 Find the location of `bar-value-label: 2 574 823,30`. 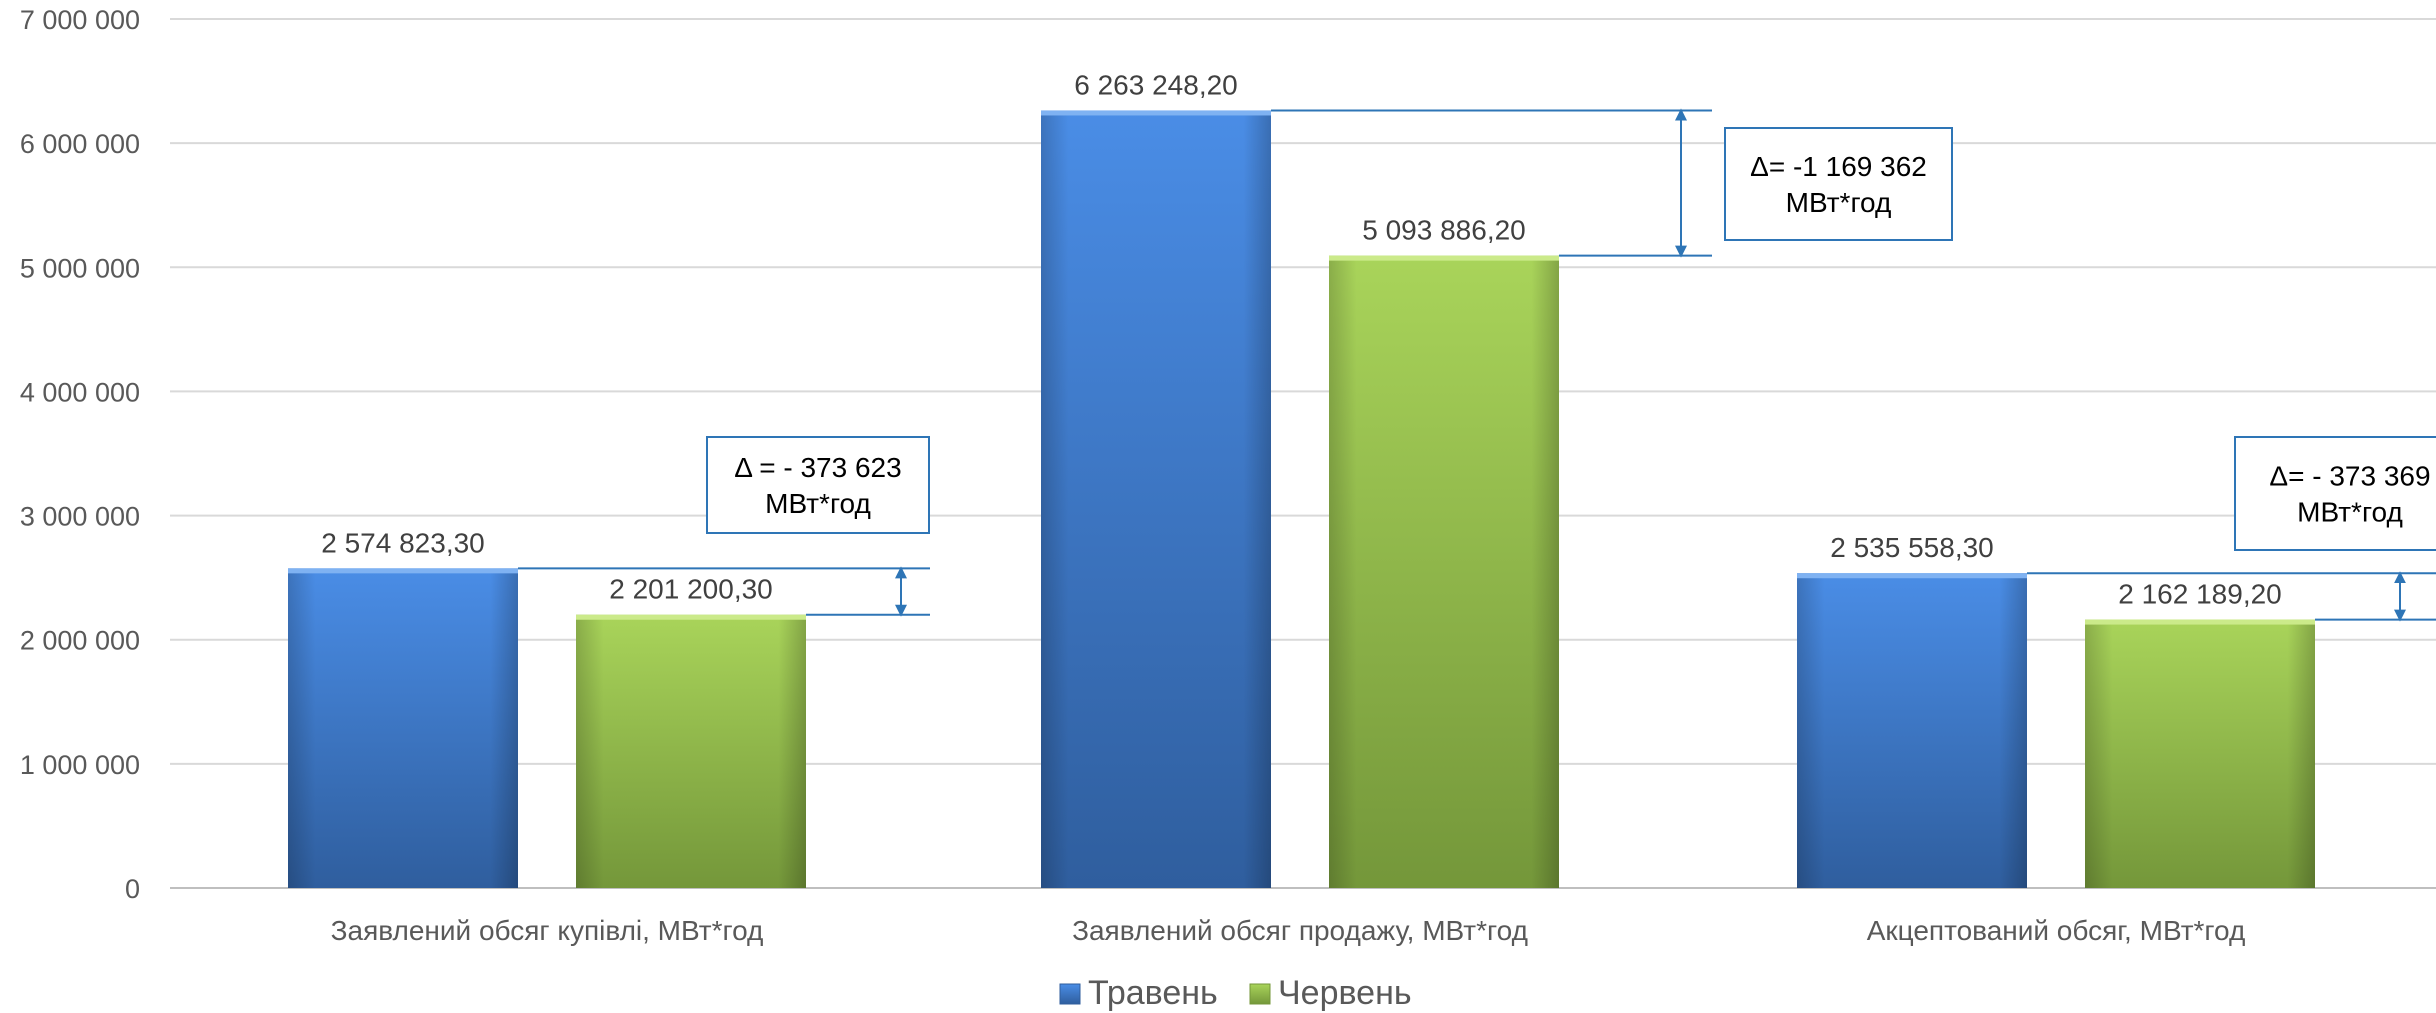

bar-value-label: 2 574 823,30 is located at coordinates (403, 542).